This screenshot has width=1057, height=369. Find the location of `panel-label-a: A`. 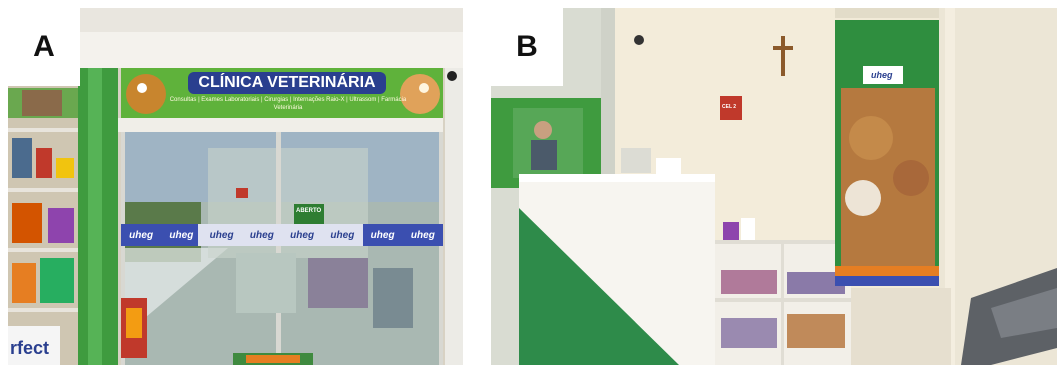

panel-label-a: A is located at coordinates (44, 47).